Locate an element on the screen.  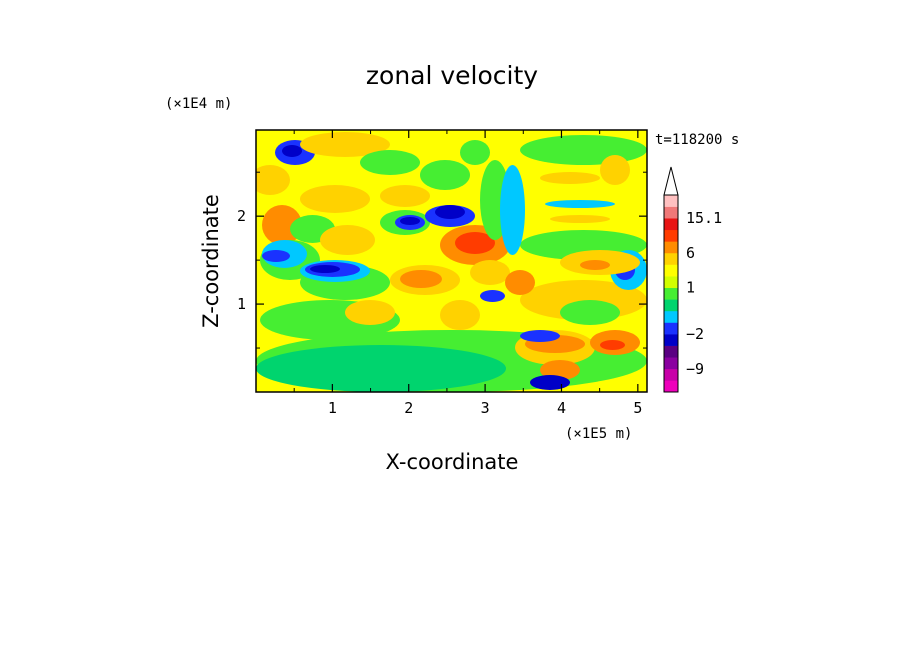
chart-title: zonal velocity is located at coordinates (452, 75).